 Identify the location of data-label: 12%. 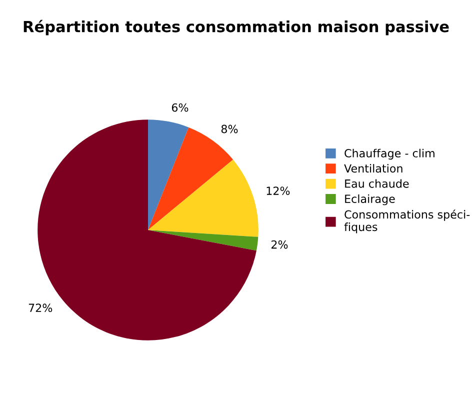
(278, 191).